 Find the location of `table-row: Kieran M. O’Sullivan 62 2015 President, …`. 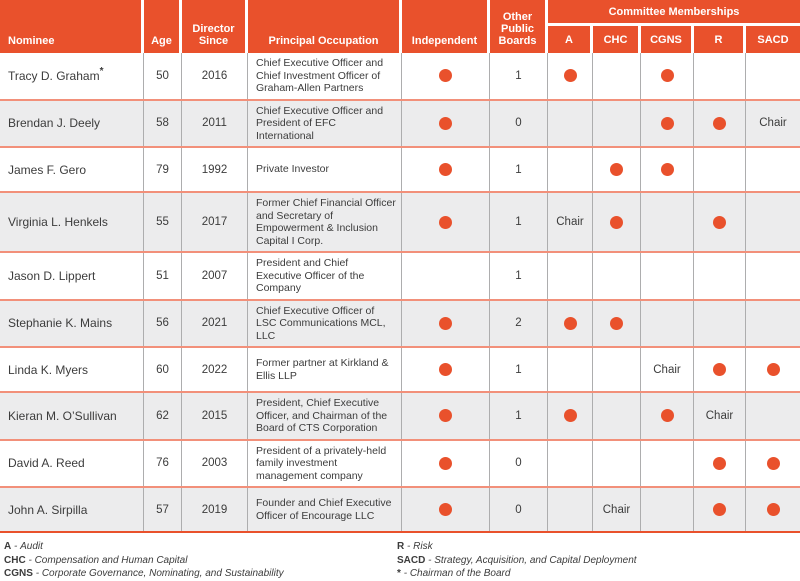

table-row: Kieran M. O’Sullivan 62 2015 President, … is located at coordinates (400, 417).